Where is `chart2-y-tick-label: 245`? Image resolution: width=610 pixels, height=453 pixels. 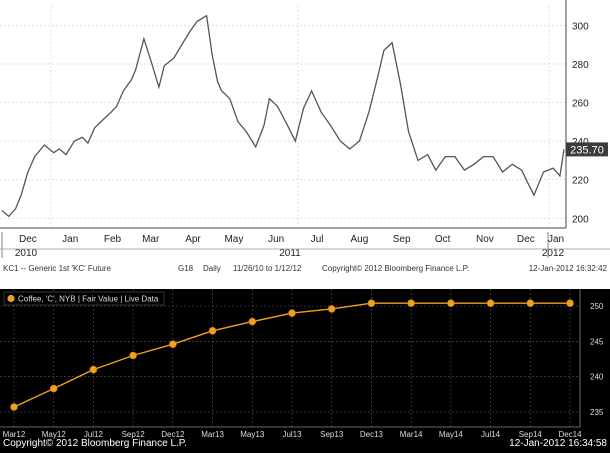
chart2-y-tick-label: 245 is located at coordinates (597, 341).